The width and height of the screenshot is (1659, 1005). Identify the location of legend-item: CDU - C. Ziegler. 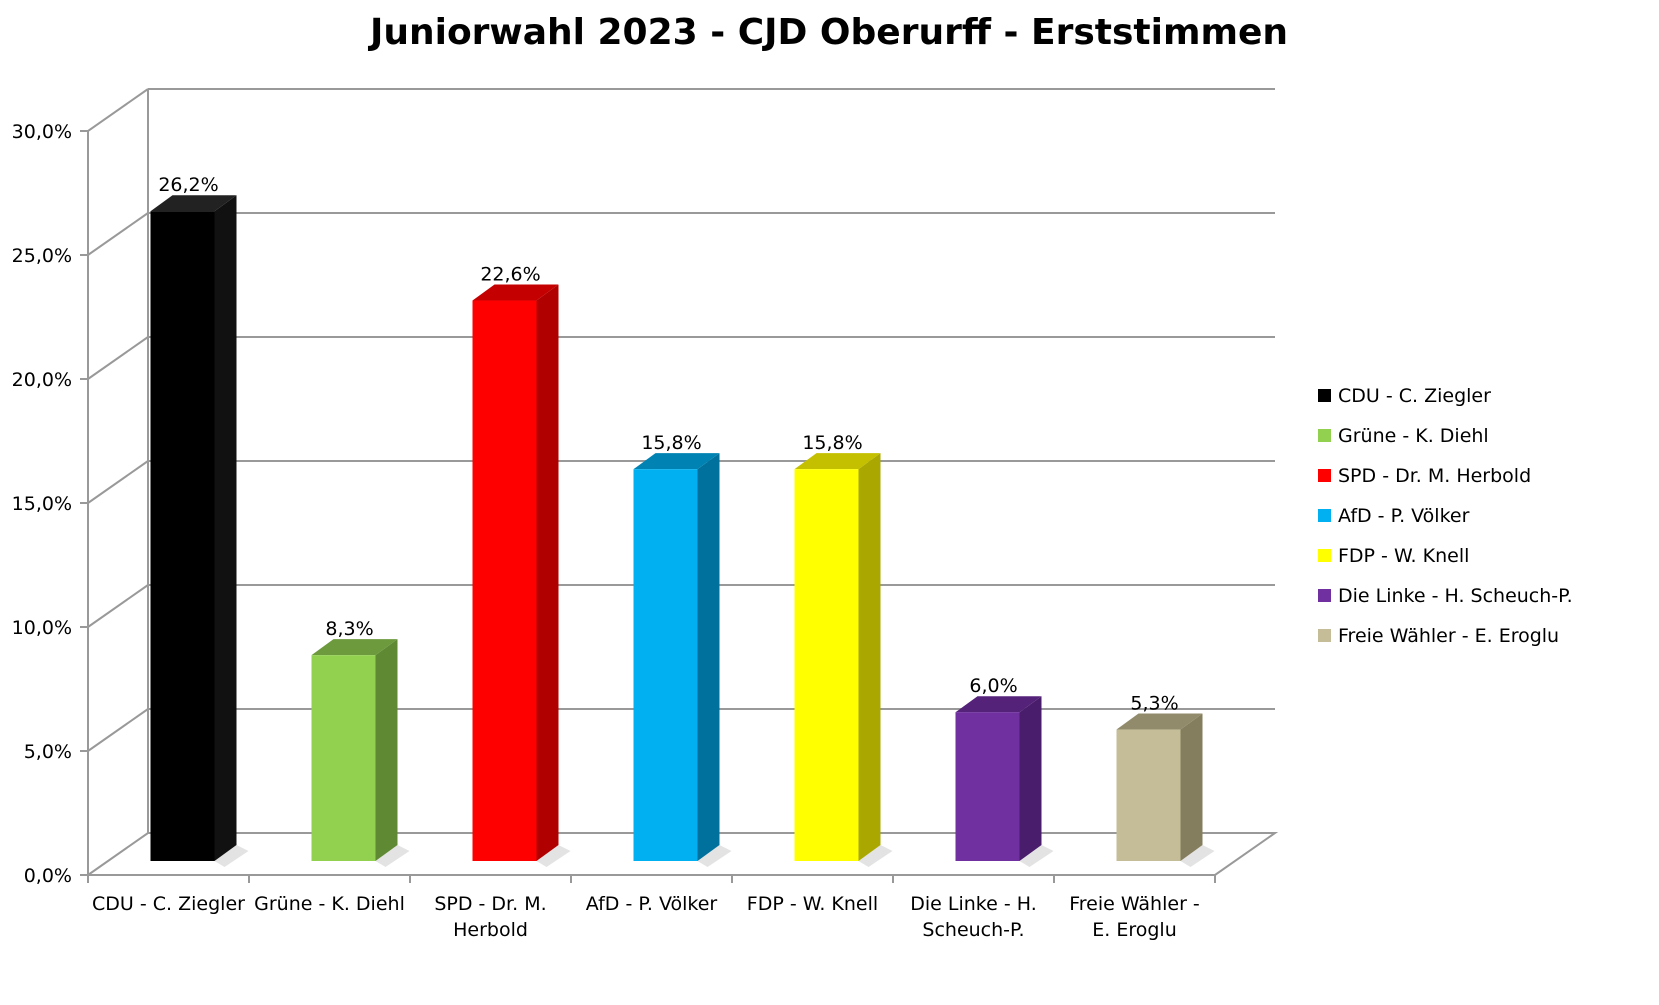
(1404, 396).